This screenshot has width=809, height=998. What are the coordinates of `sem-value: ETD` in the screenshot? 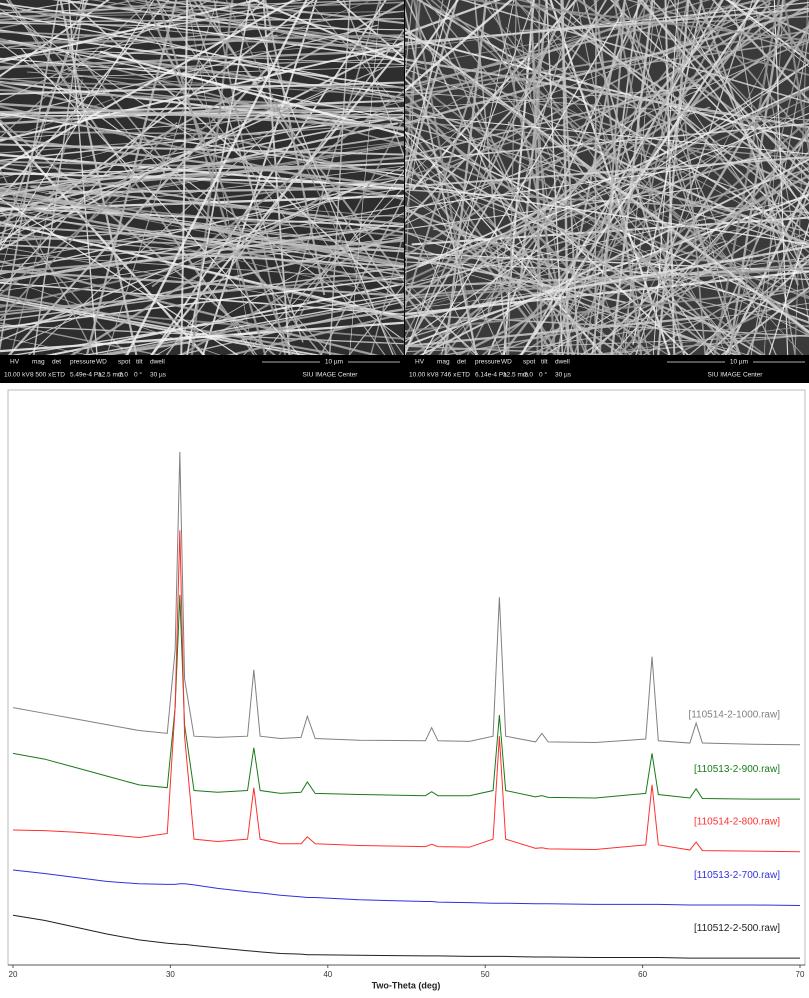 It's located at (463, 375).